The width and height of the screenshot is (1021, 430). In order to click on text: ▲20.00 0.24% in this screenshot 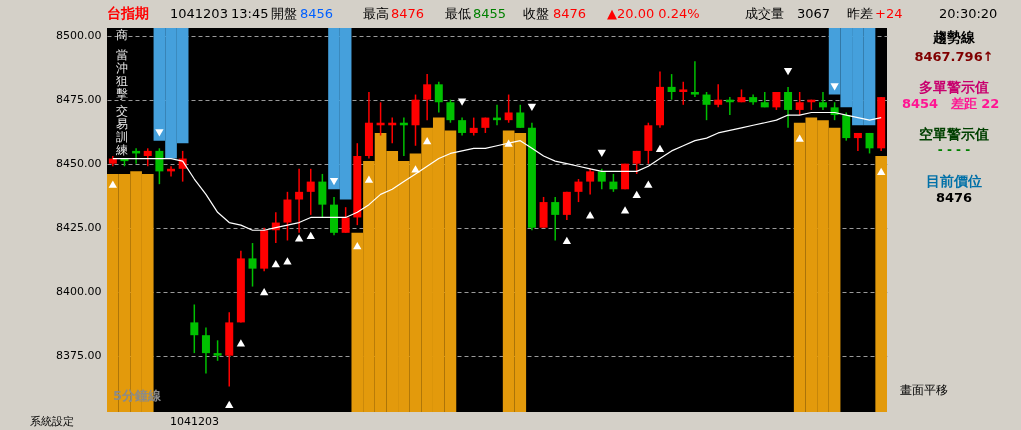, I will do `click(653, 13)`.